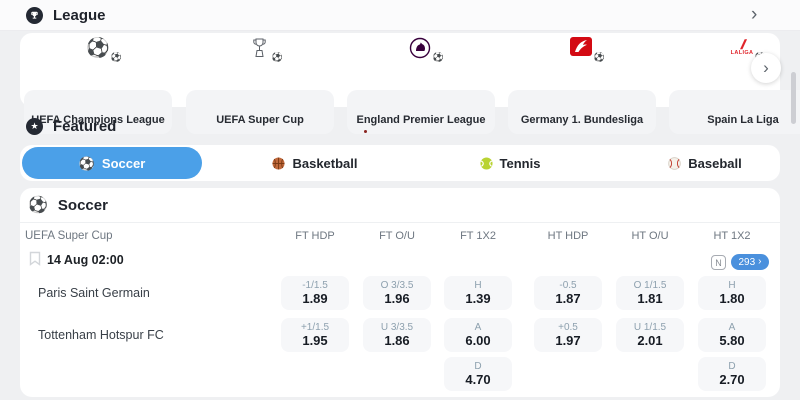 The height and width of the screenshot is (400, 800). Describe the element at coordinates (421, 112) in the screenshot. I see `league-card-england-premier-league: England Premier League` at that location.